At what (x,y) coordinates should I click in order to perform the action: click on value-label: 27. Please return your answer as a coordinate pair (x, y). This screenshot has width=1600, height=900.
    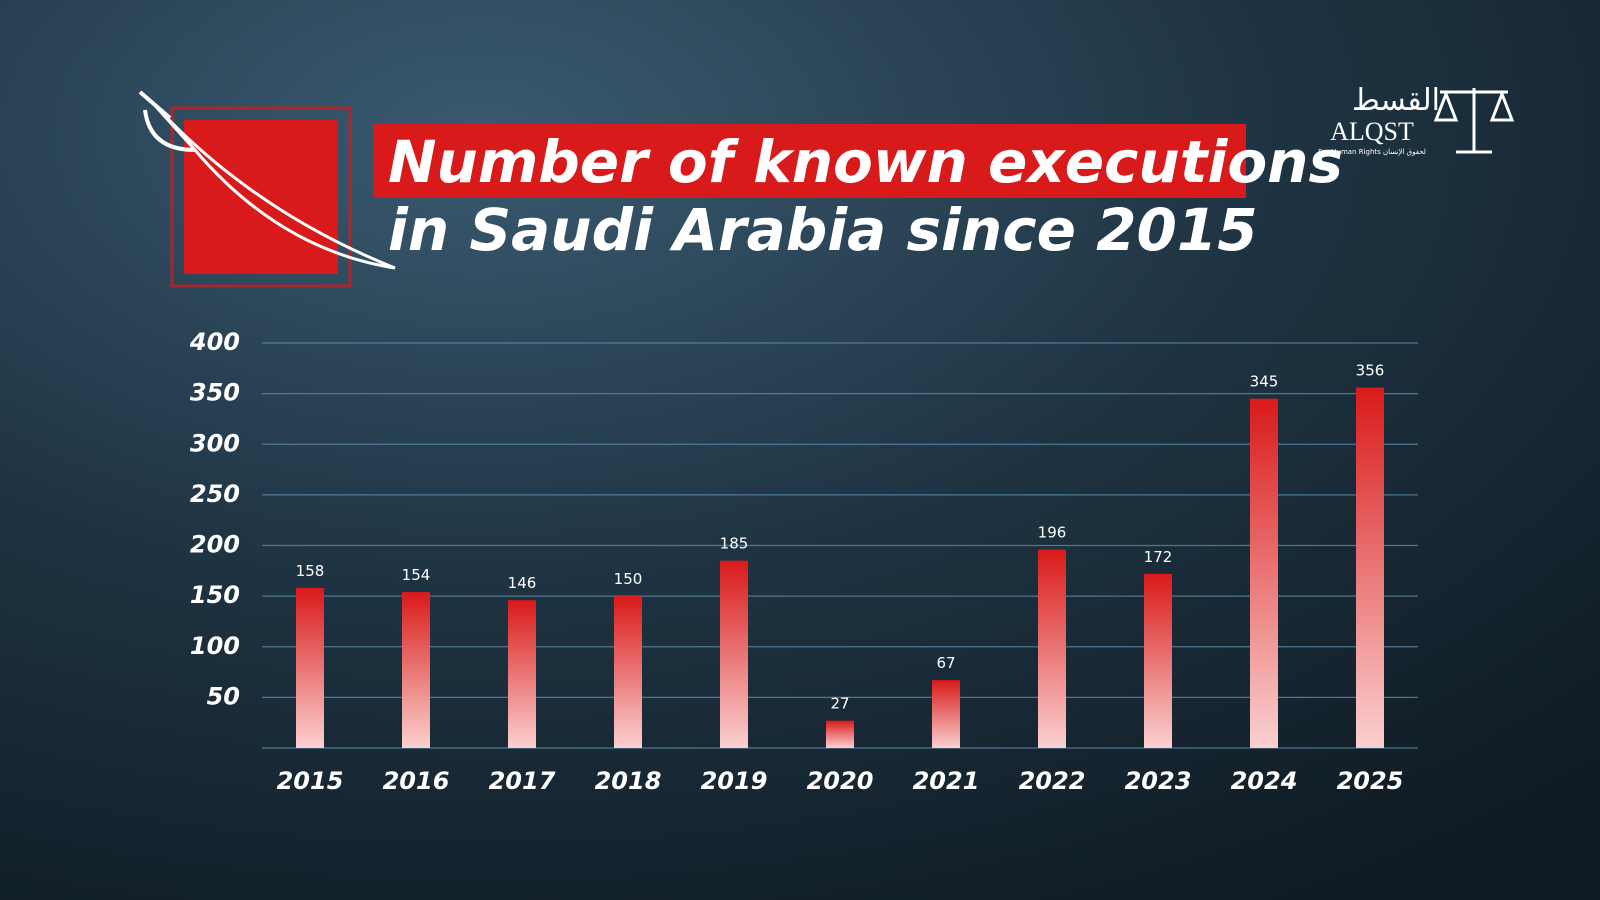
    Looking at the image, I should click on (839, 704).